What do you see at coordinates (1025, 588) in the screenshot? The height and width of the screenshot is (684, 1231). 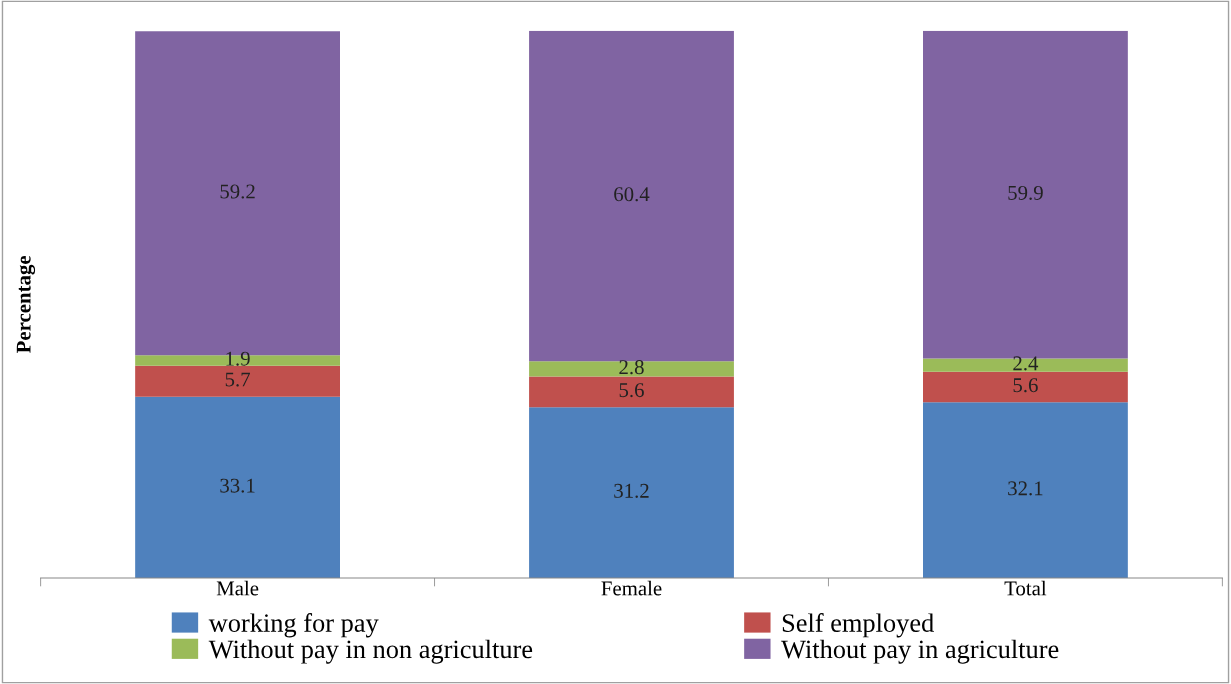 I see `x-tick-label: Total` at bounding box center [1025, 588].